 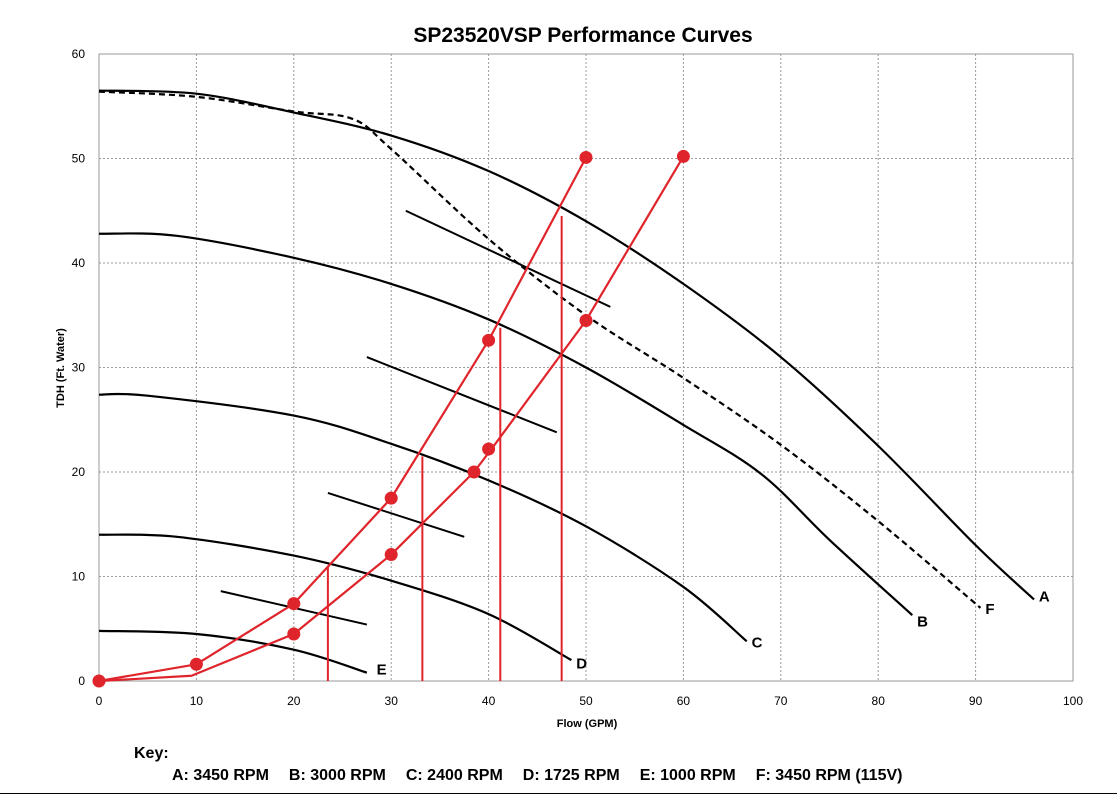 I want to click on y-tick-label: 30, so click(x=79, y=368).